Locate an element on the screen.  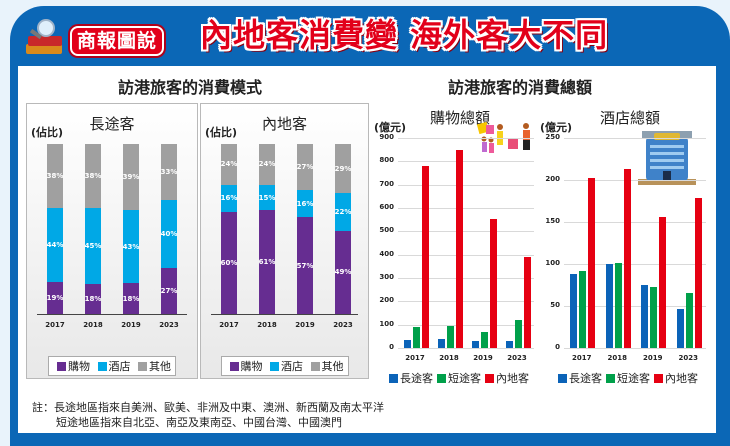
y-tick-label: 200 is located at coordinates (386, 300).